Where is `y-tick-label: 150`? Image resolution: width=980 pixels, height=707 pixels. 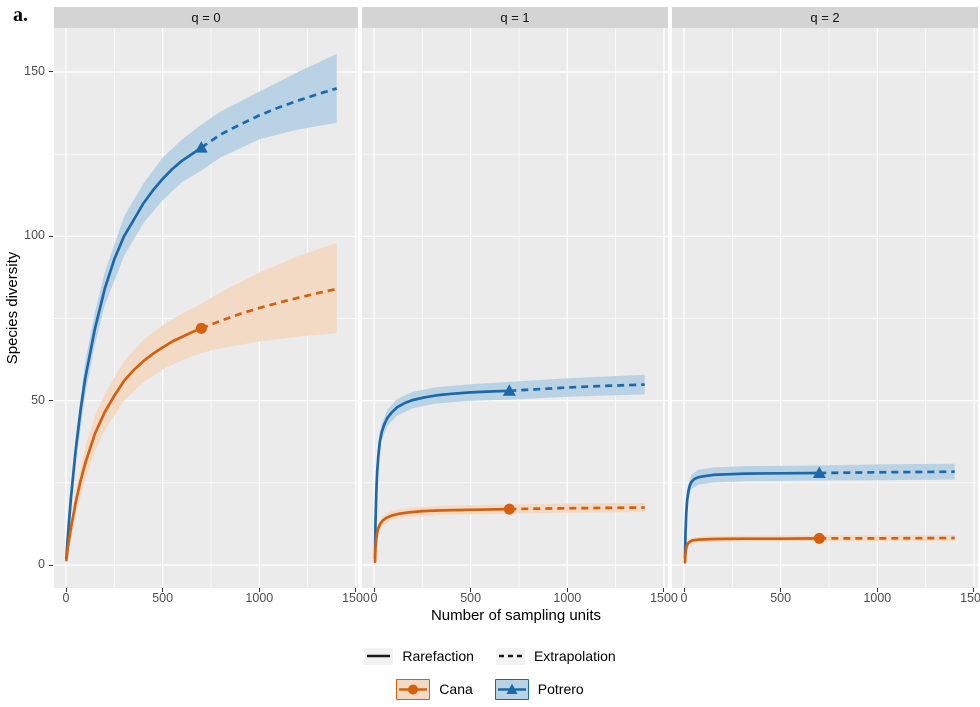
y-tick-label: 150 is located at coordinates (34, 70).